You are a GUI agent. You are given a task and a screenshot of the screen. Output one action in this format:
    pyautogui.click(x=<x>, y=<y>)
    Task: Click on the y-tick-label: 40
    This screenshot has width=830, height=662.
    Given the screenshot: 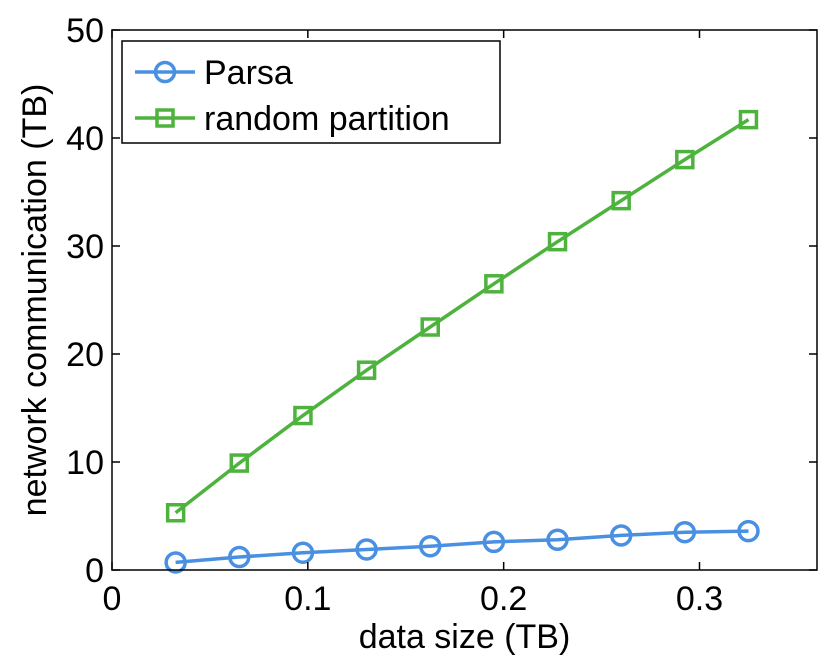 What is the action you would take?
    pyautogui.click(x=85, y=139)
    